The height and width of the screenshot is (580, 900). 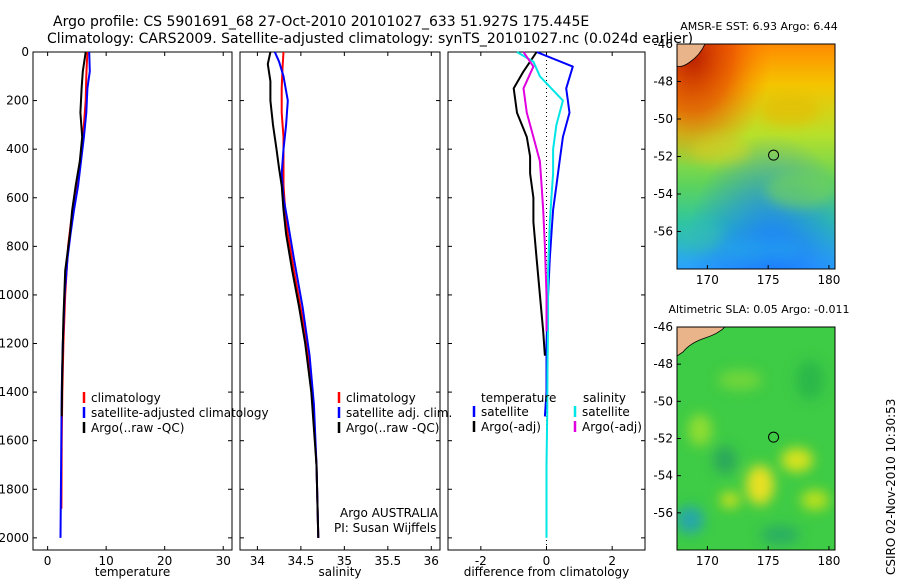 What do you see at coordinates (132, 572) in the screenshot?
I see `x-axis-label: temperature` at bounding box center [132, 572].